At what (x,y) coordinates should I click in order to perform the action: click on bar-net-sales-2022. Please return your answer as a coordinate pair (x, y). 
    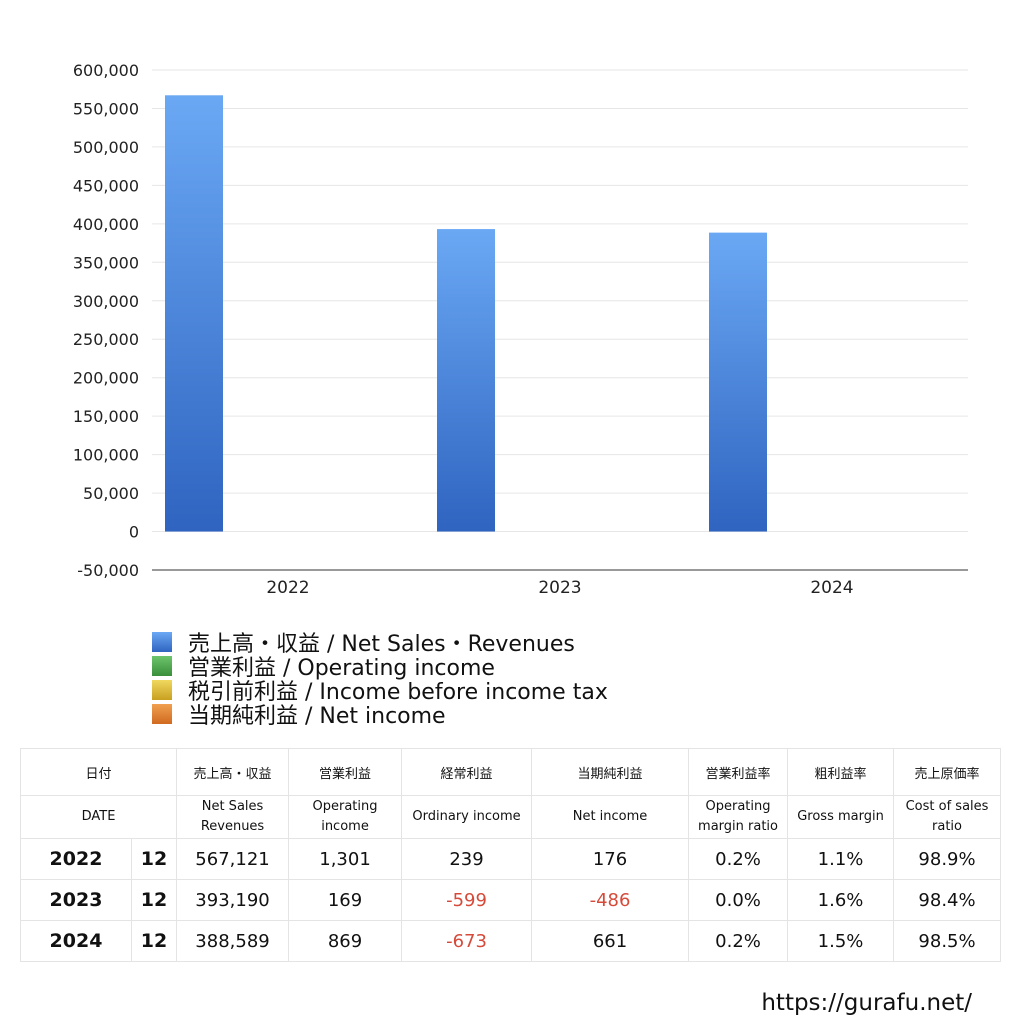
    Looking at the image, I should click on (194, 313).